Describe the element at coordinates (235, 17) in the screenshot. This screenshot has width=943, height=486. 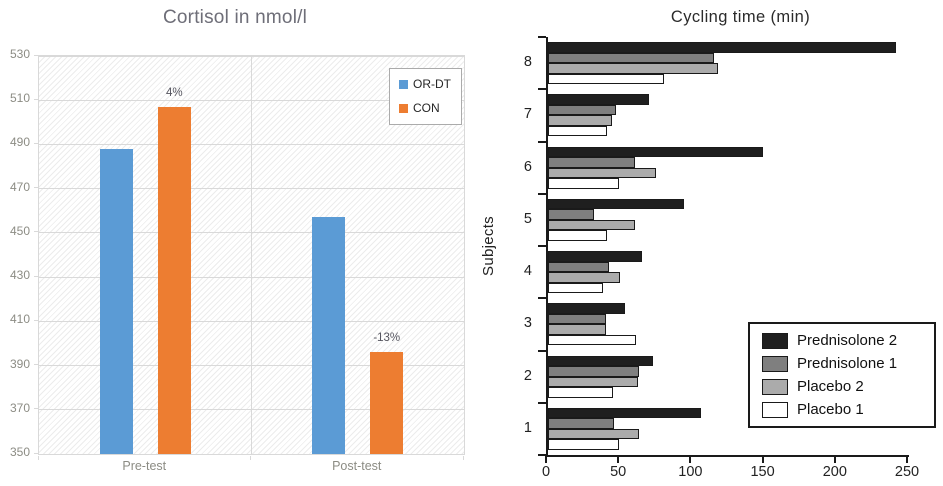
I see `cortisol-chart-title: Cortisol in nmol/l` at that location.